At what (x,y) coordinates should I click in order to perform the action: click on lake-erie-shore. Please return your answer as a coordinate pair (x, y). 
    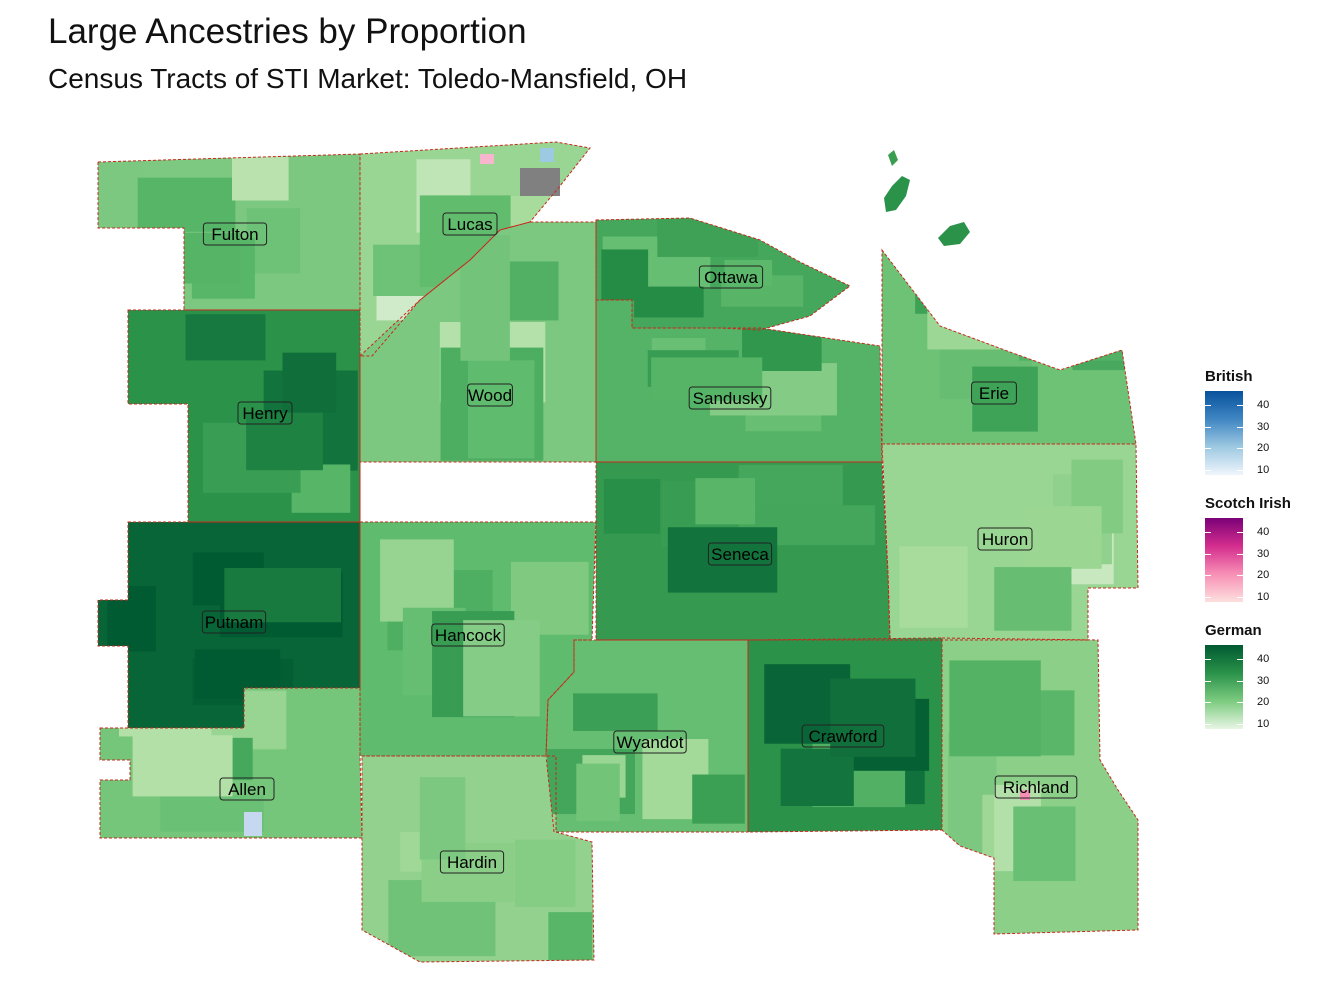
    Looking at the image, I should click on (927, 198).